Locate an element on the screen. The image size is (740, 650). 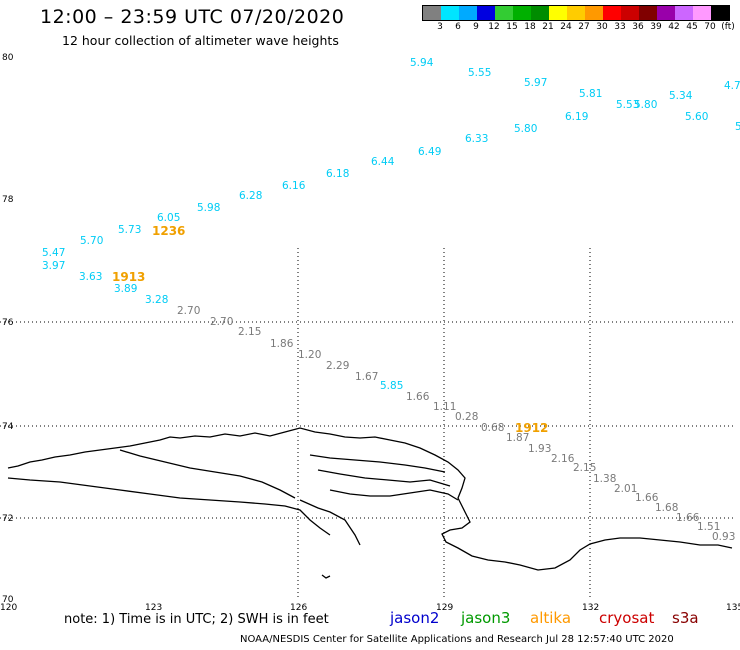
swh-reading-gray: 0.93 is located at coordinates (723, 537).